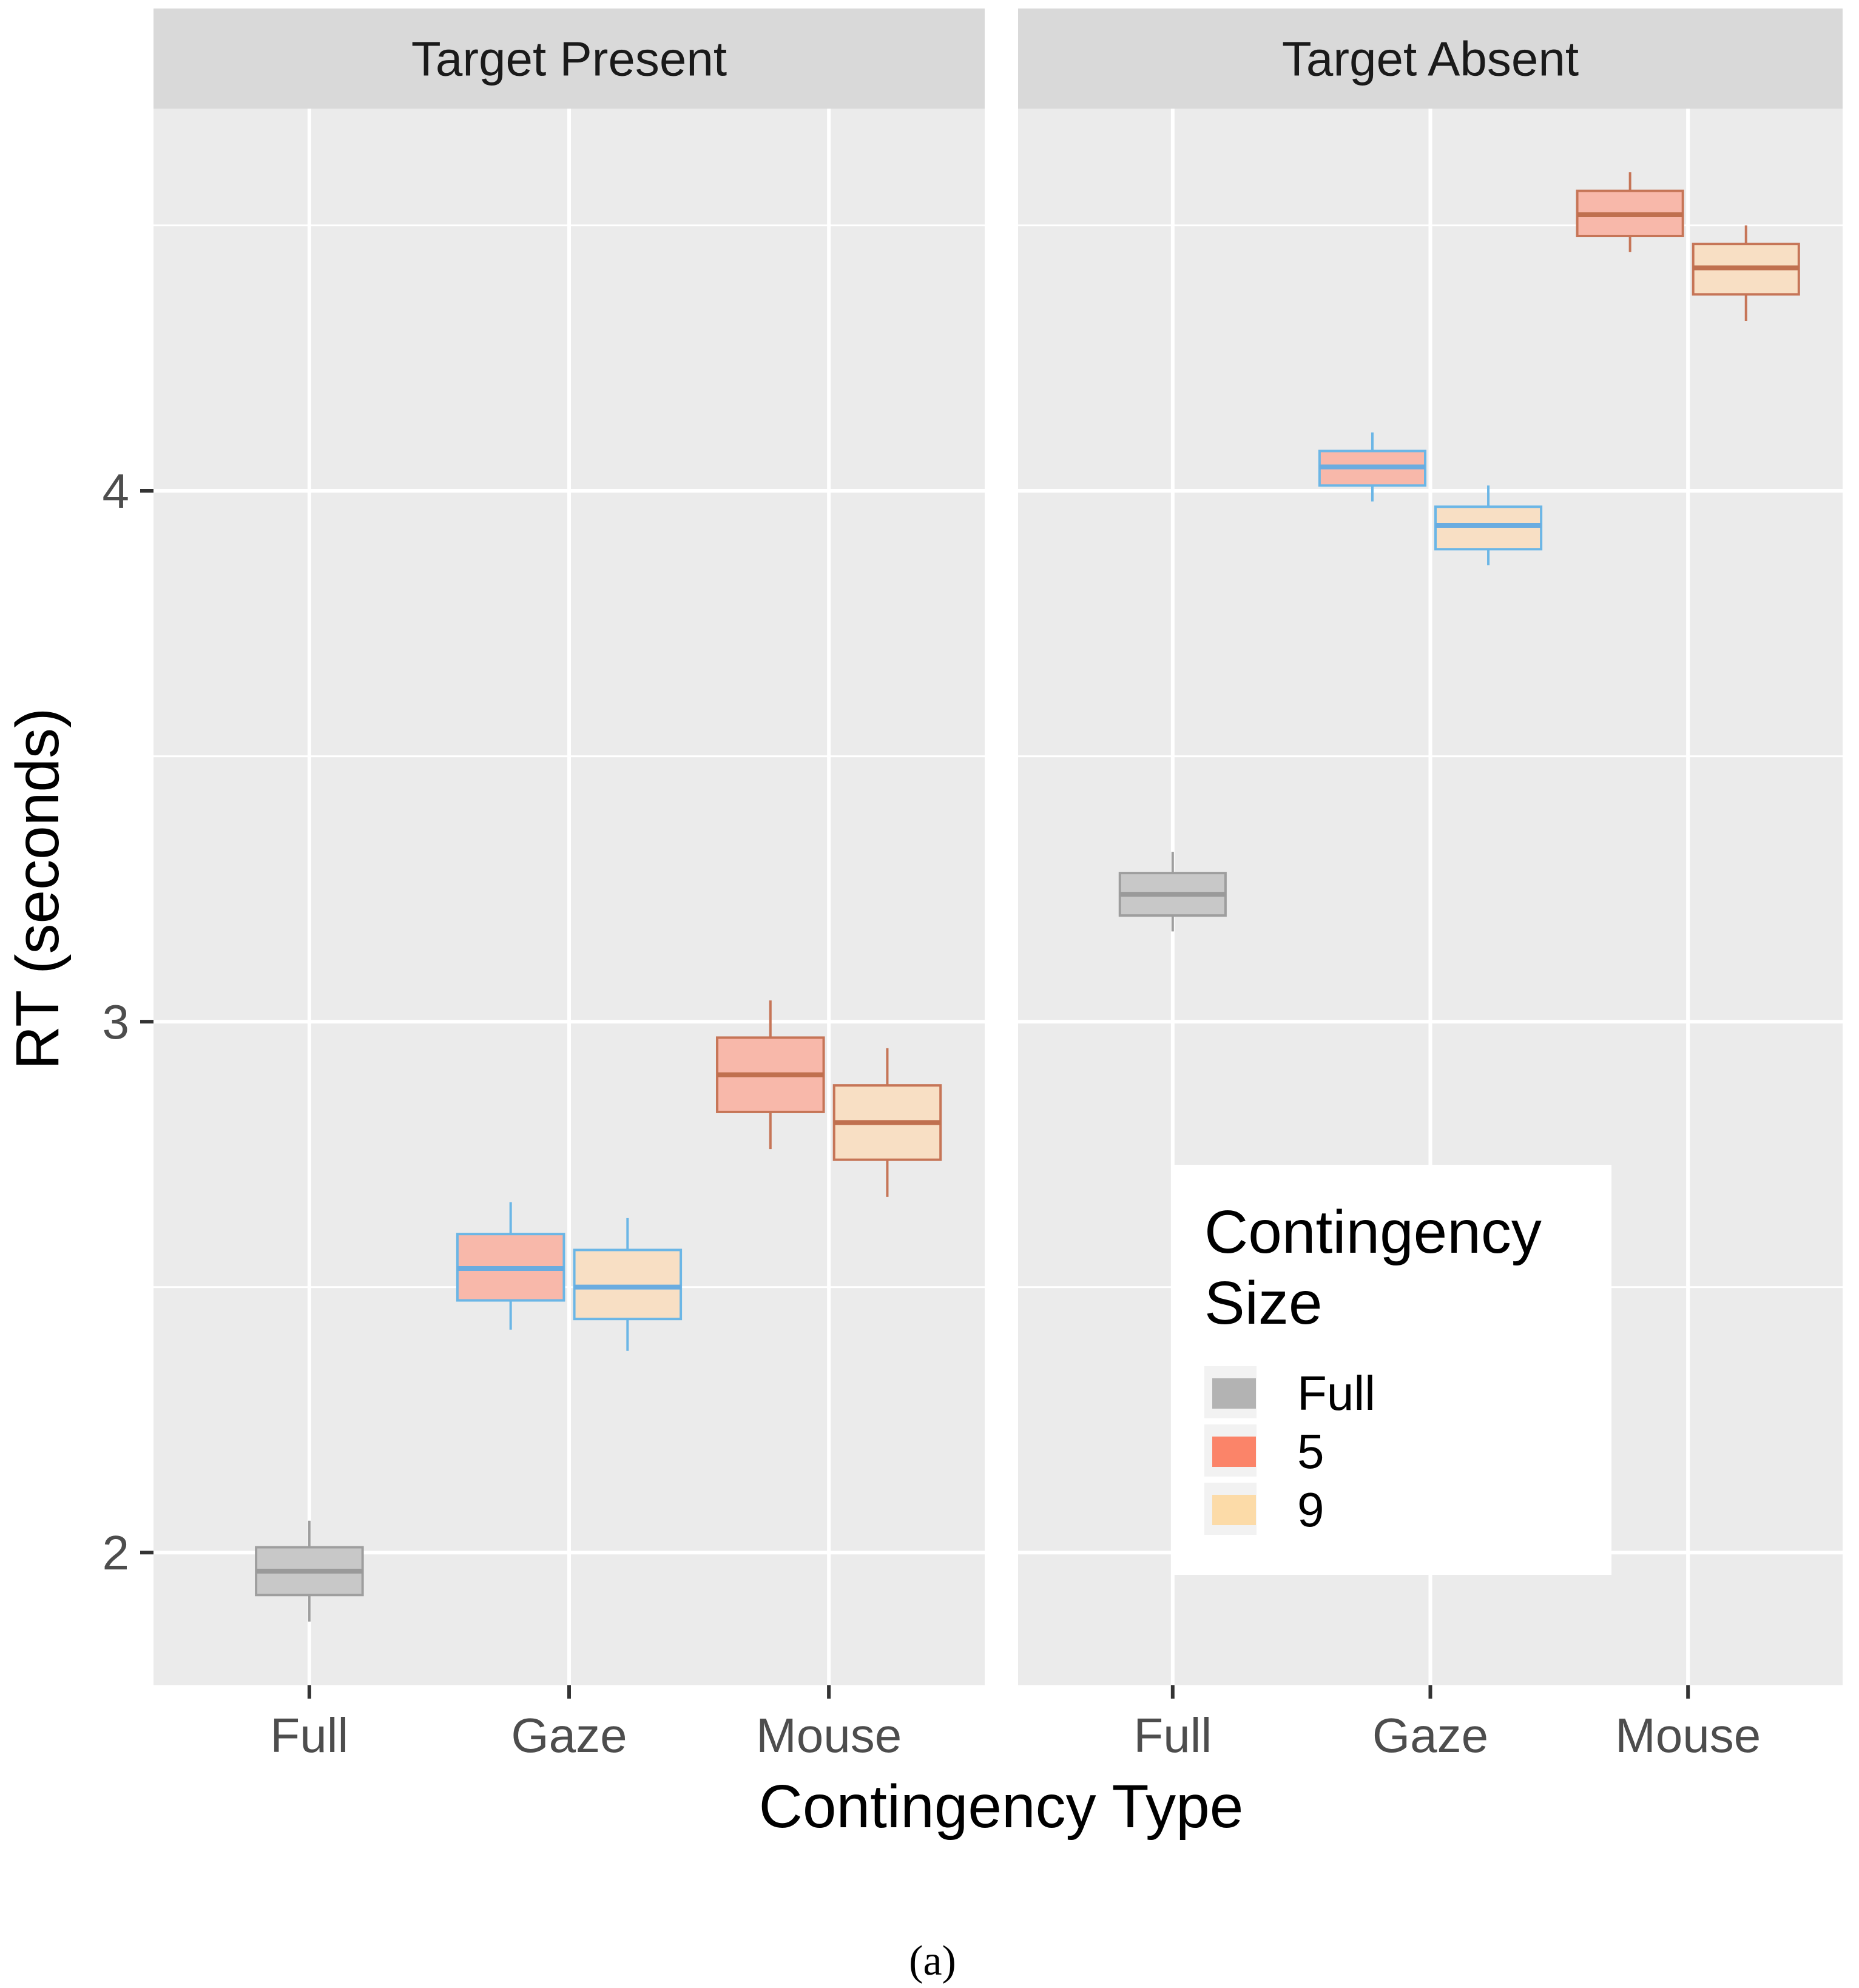 This screenshot has width=1859, height=1988. I want to click on y-tick-label: 4, so click(117, 491).